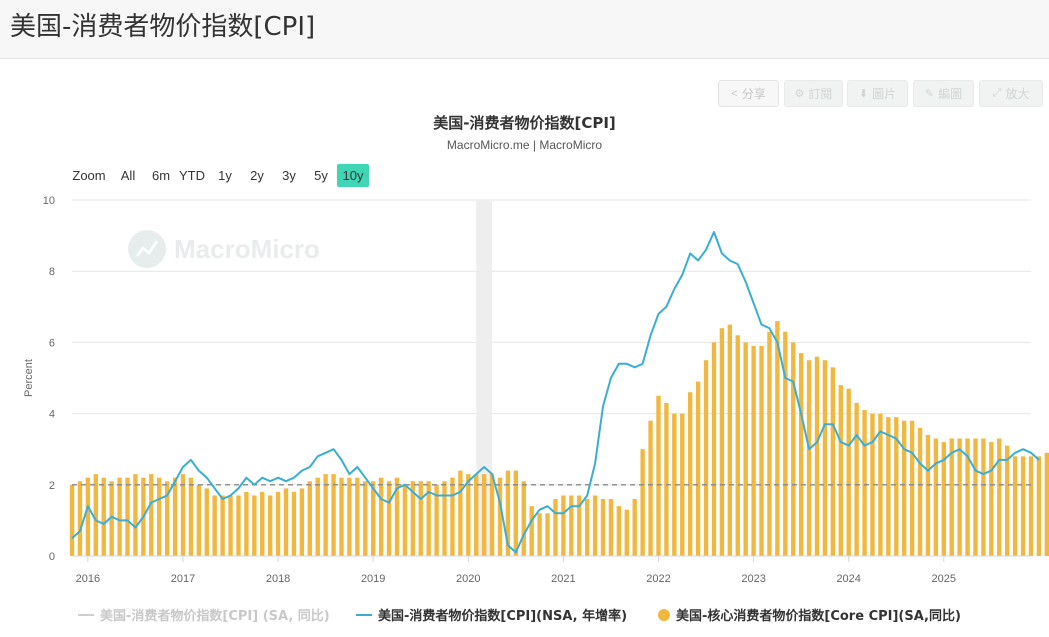  I want to click on range-button-1y: 1y, so click(225, 175).